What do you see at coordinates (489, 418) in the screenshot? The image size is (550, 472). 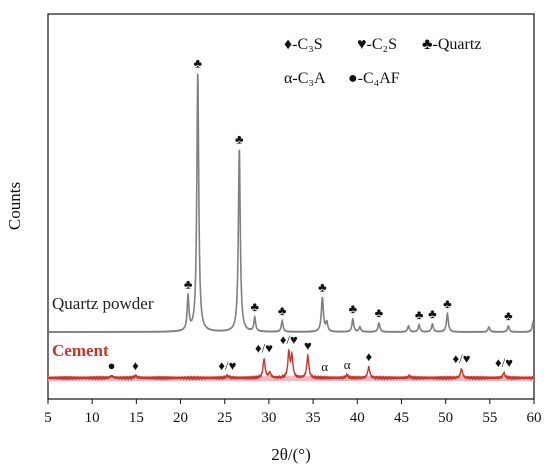 I see `x-tick-label: 55` at bounding box center [489, 418].